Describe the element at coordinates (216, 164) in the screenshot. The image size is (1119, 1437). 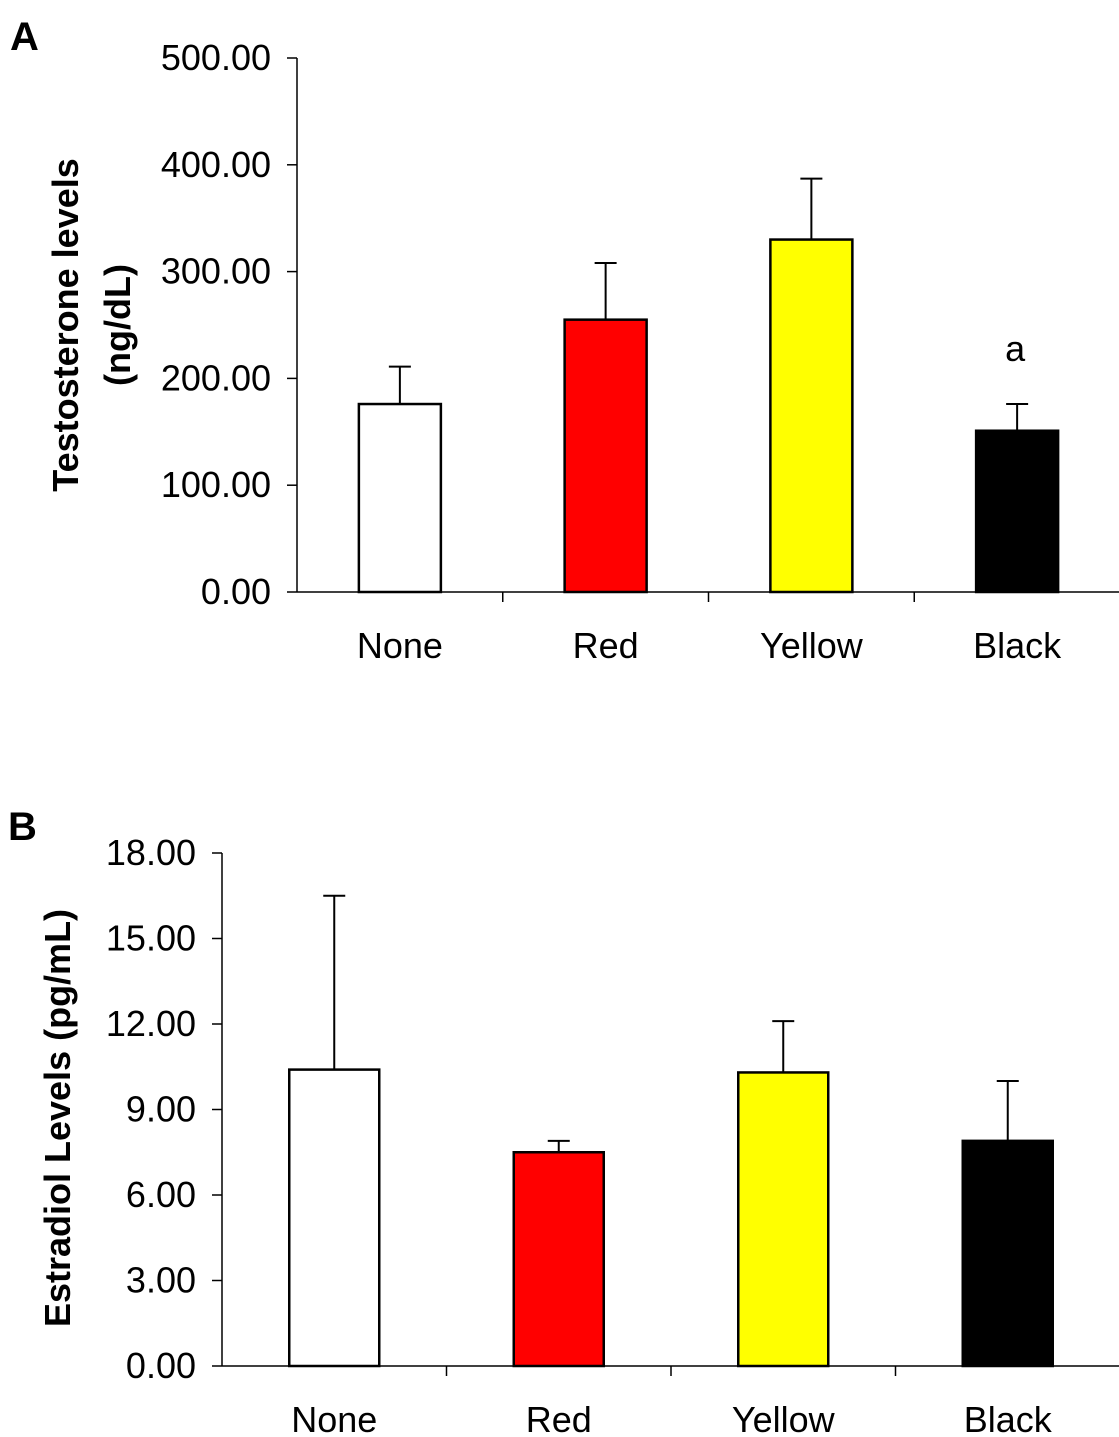
I see `y-tick-label: 400.00` at that location.